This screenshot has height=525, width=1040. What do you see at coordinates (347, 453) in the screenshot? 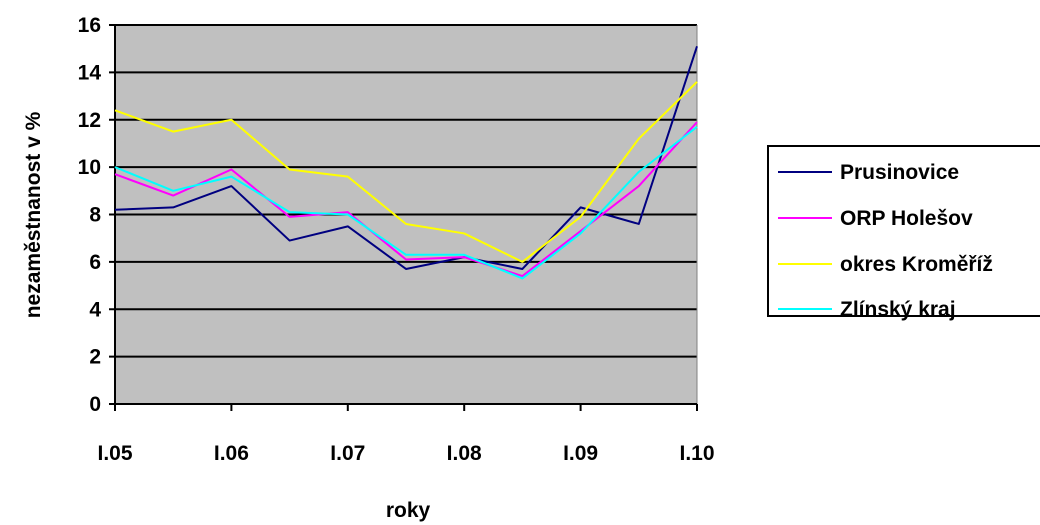
I see `x-tick-label: I.07` at bounding box center [347, 453].